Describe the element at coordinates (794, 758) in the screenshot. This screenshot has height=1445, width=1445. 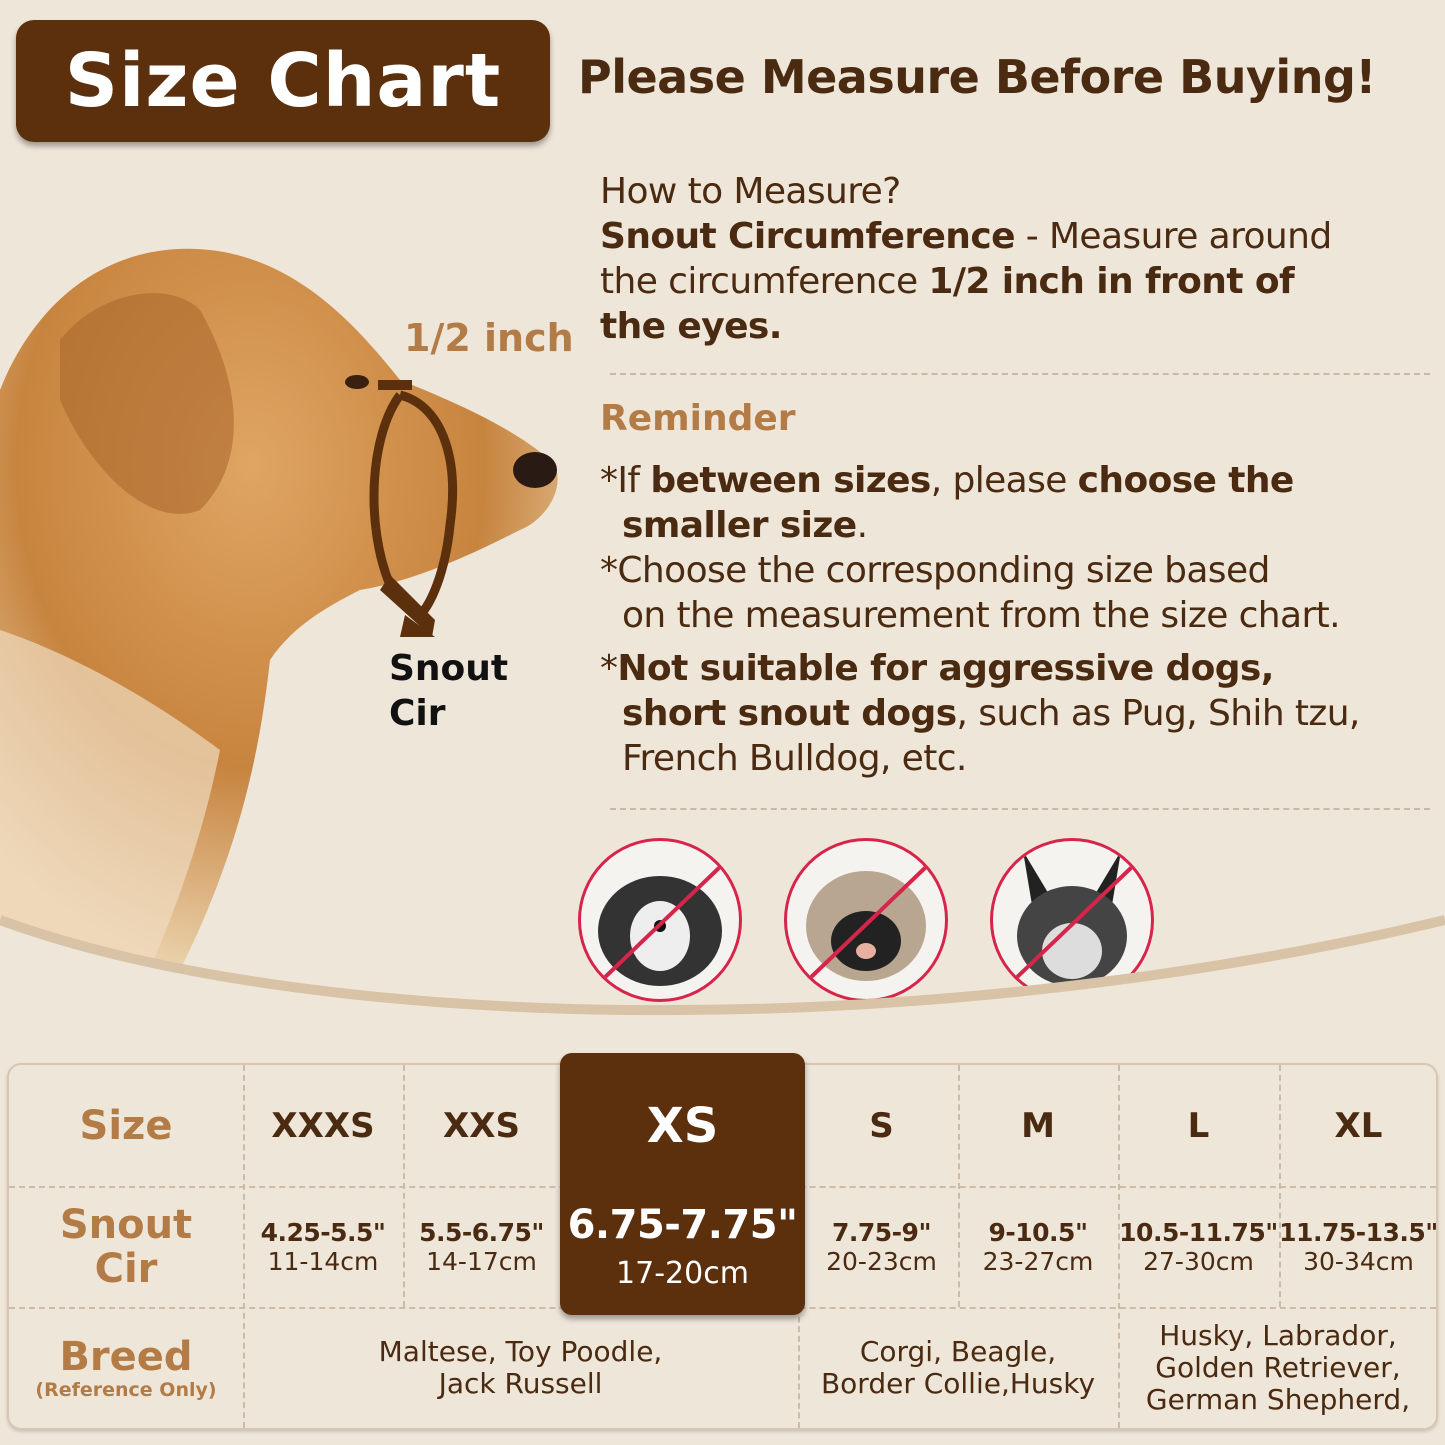
I see `text: French Bulldog, etc.` at that location.